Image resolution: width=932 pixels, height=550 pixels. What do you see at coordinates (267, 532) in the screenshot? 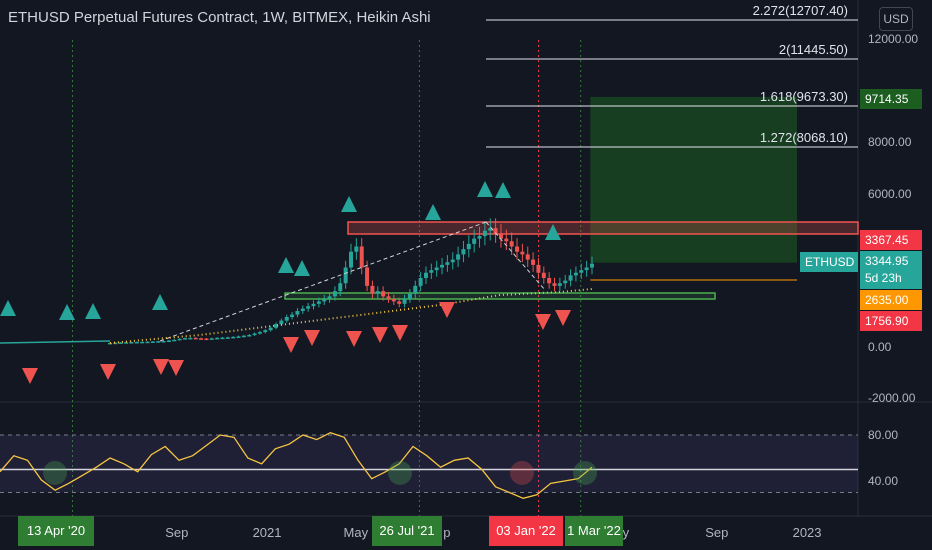
I see `time-tick-label: 2021` at bounding box center [267, 532].